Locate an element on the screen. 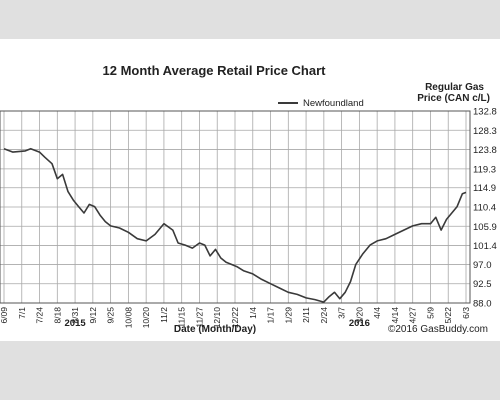 This screenshot has width=500, height=400. x-tick-label: 11/27 is located at coordinates (199, 317).